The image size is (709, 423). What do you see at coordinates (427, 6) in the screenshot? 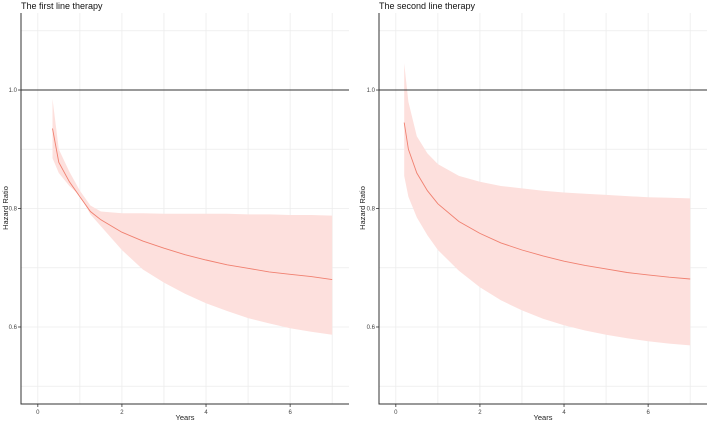
I see `panel-title: The second line therapy` at bounding box center [427, 6].